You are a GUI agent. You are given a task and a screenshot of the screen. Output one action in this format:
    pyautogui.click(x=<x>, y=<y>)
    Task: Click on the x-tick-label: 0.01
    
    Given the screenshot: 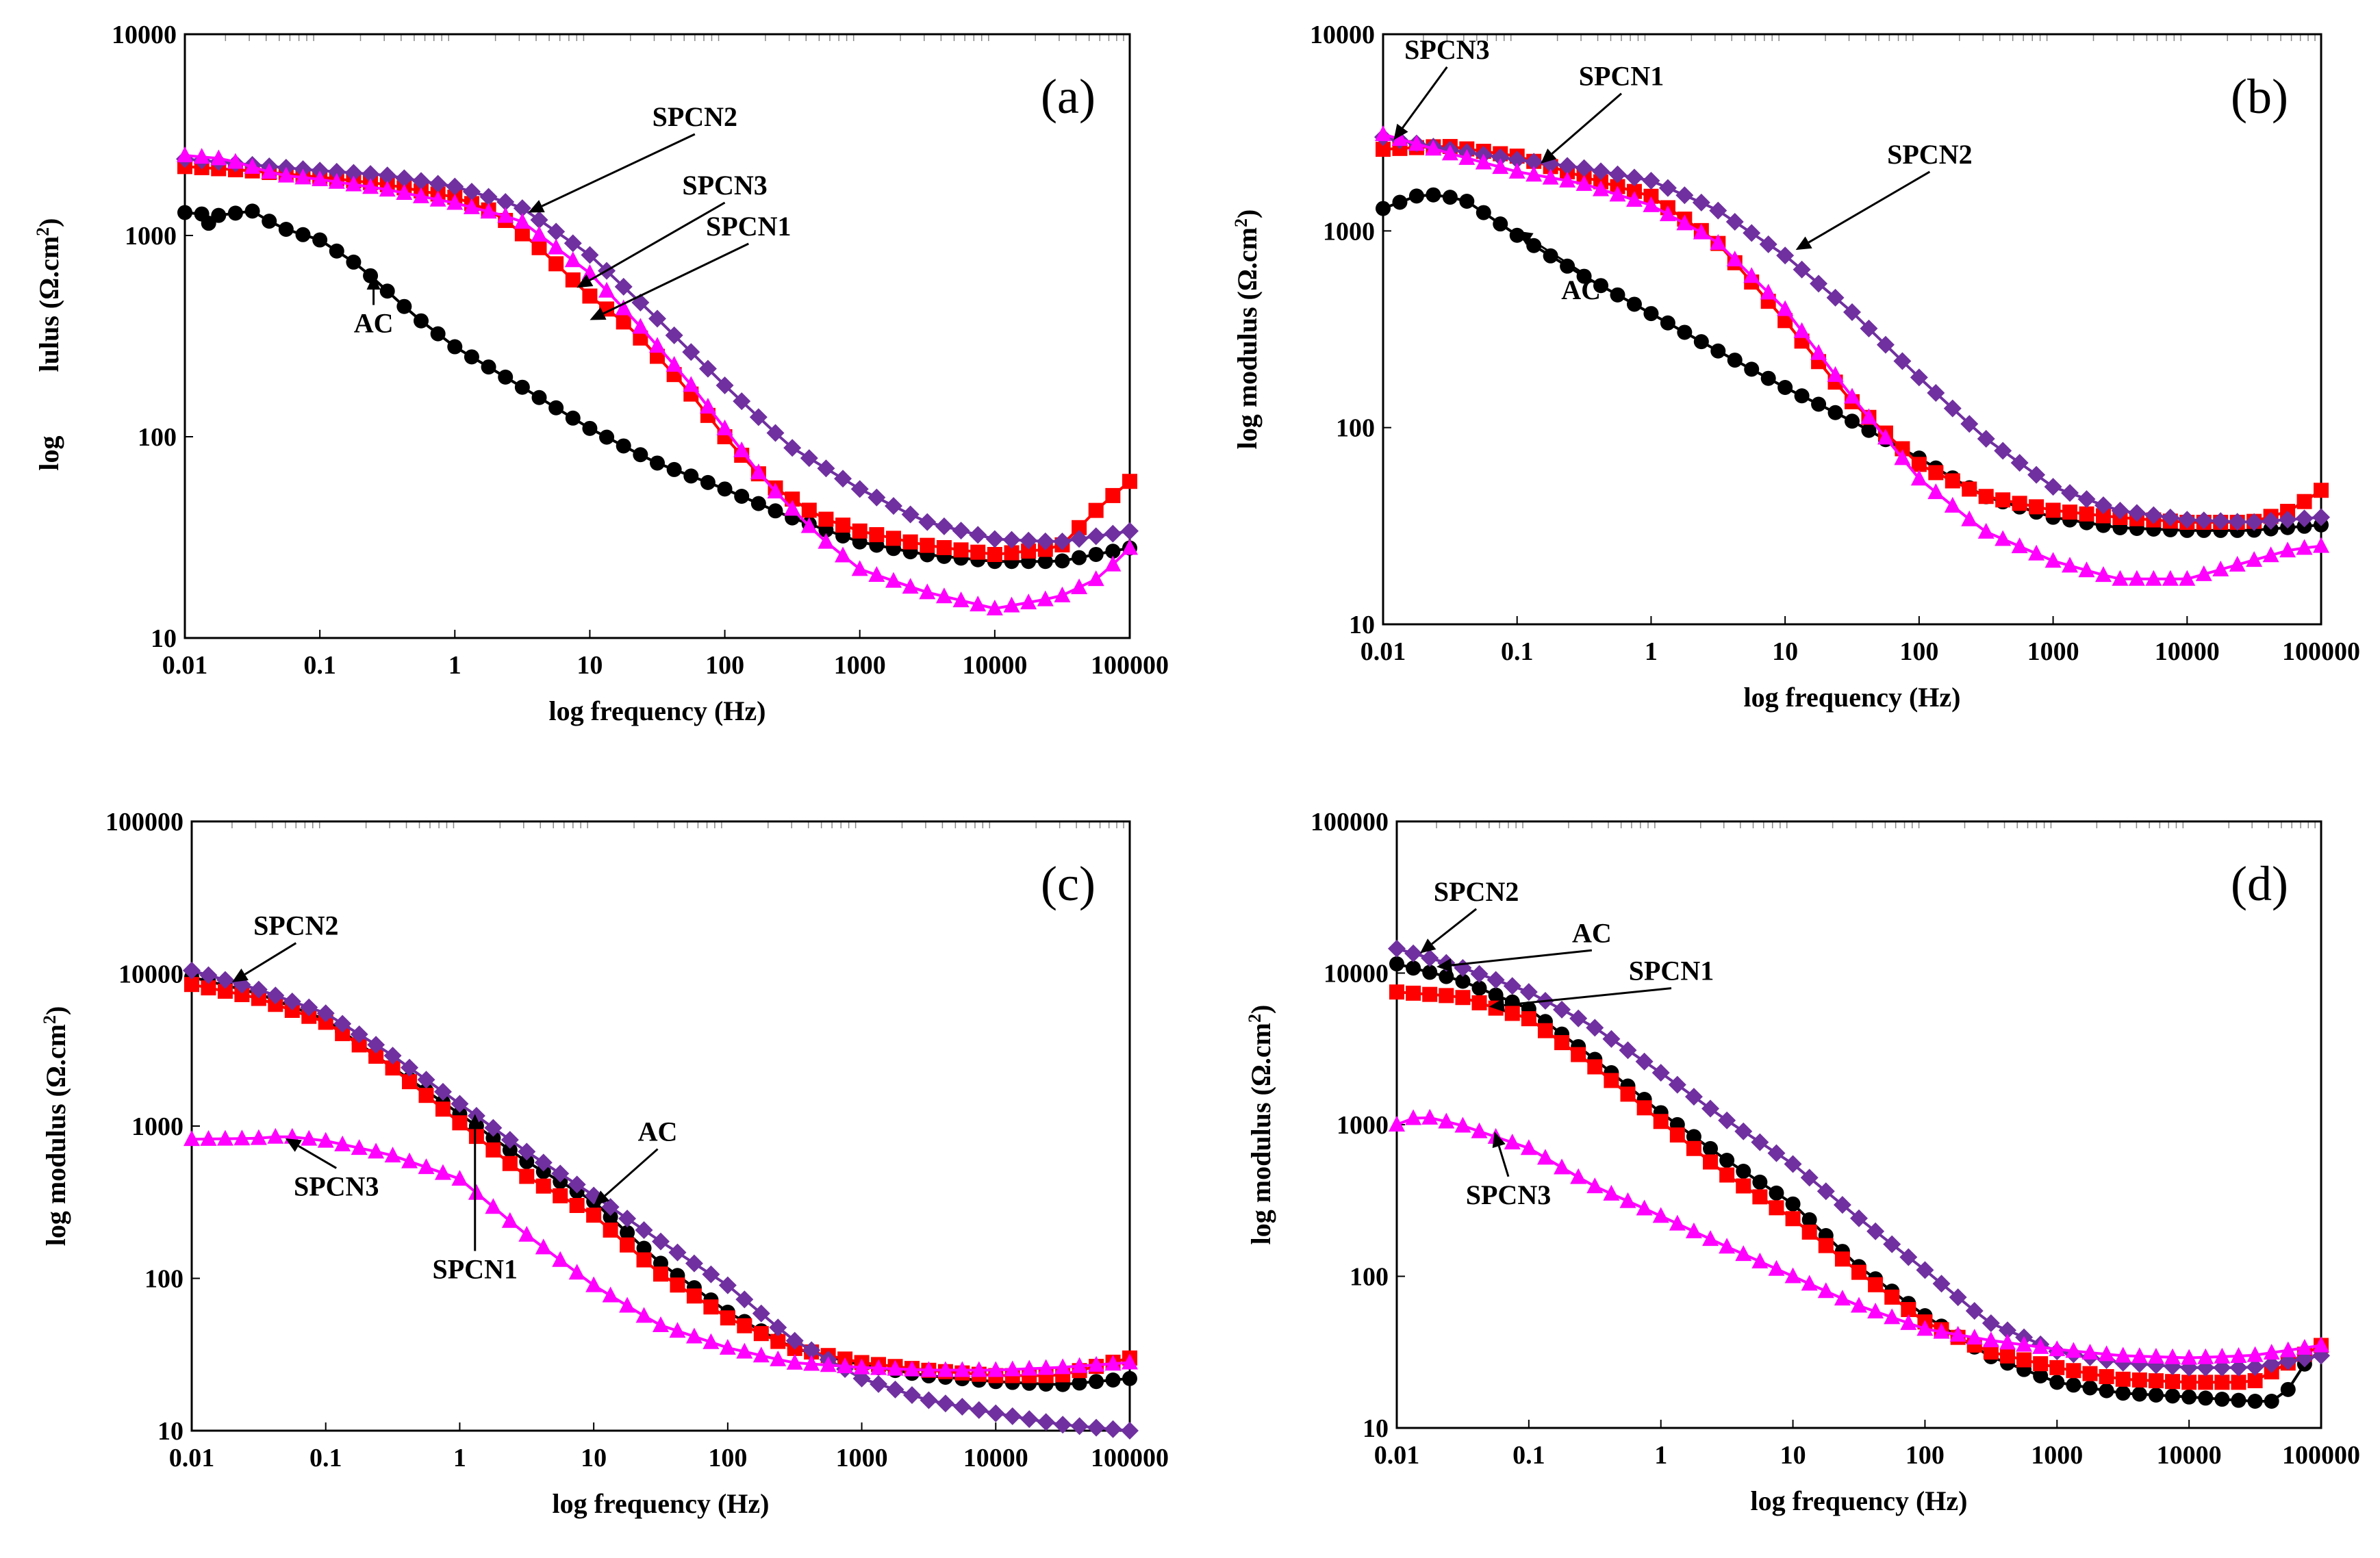 What is the action you would take?
    pyautogui.click(x=1397, y=1456)
    